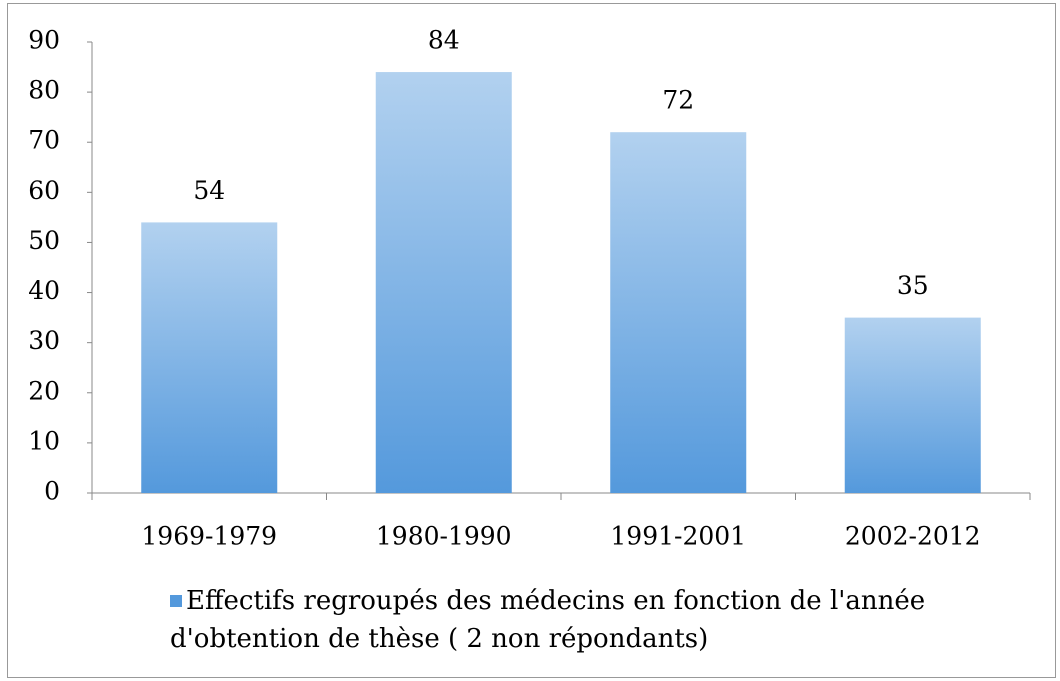 The height and width of the screenshot is (681, 1060). Describe the element at coordinates (44, 340) in the screenshot. I see `y-tick-label: 30` at that location.